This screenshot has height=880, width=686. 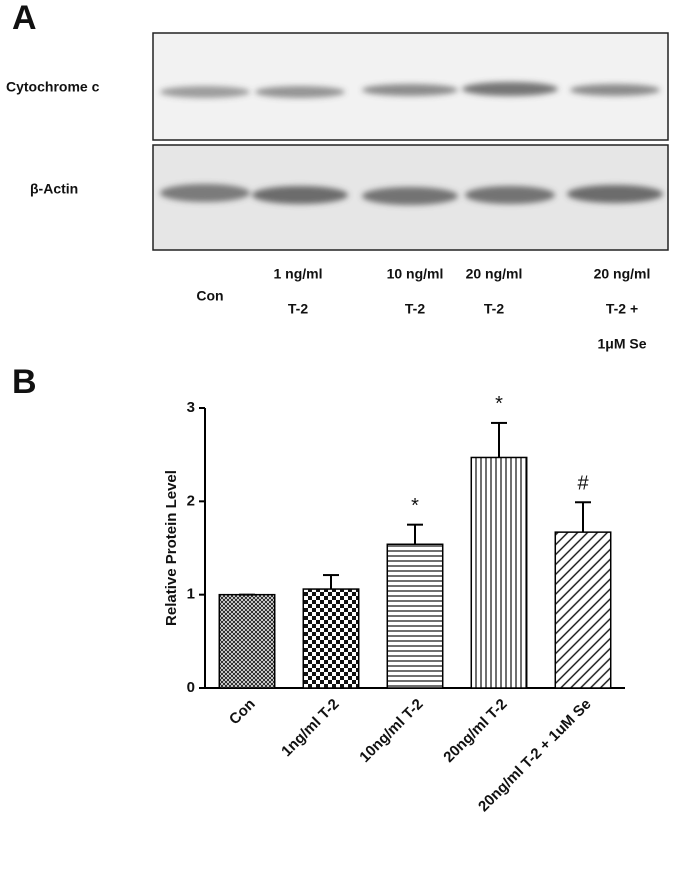 What do you see at coordinates (171, 548) in the screenshot?
I see `y-axis-label: Relative Protein Level` at bounding box center [171, 548].